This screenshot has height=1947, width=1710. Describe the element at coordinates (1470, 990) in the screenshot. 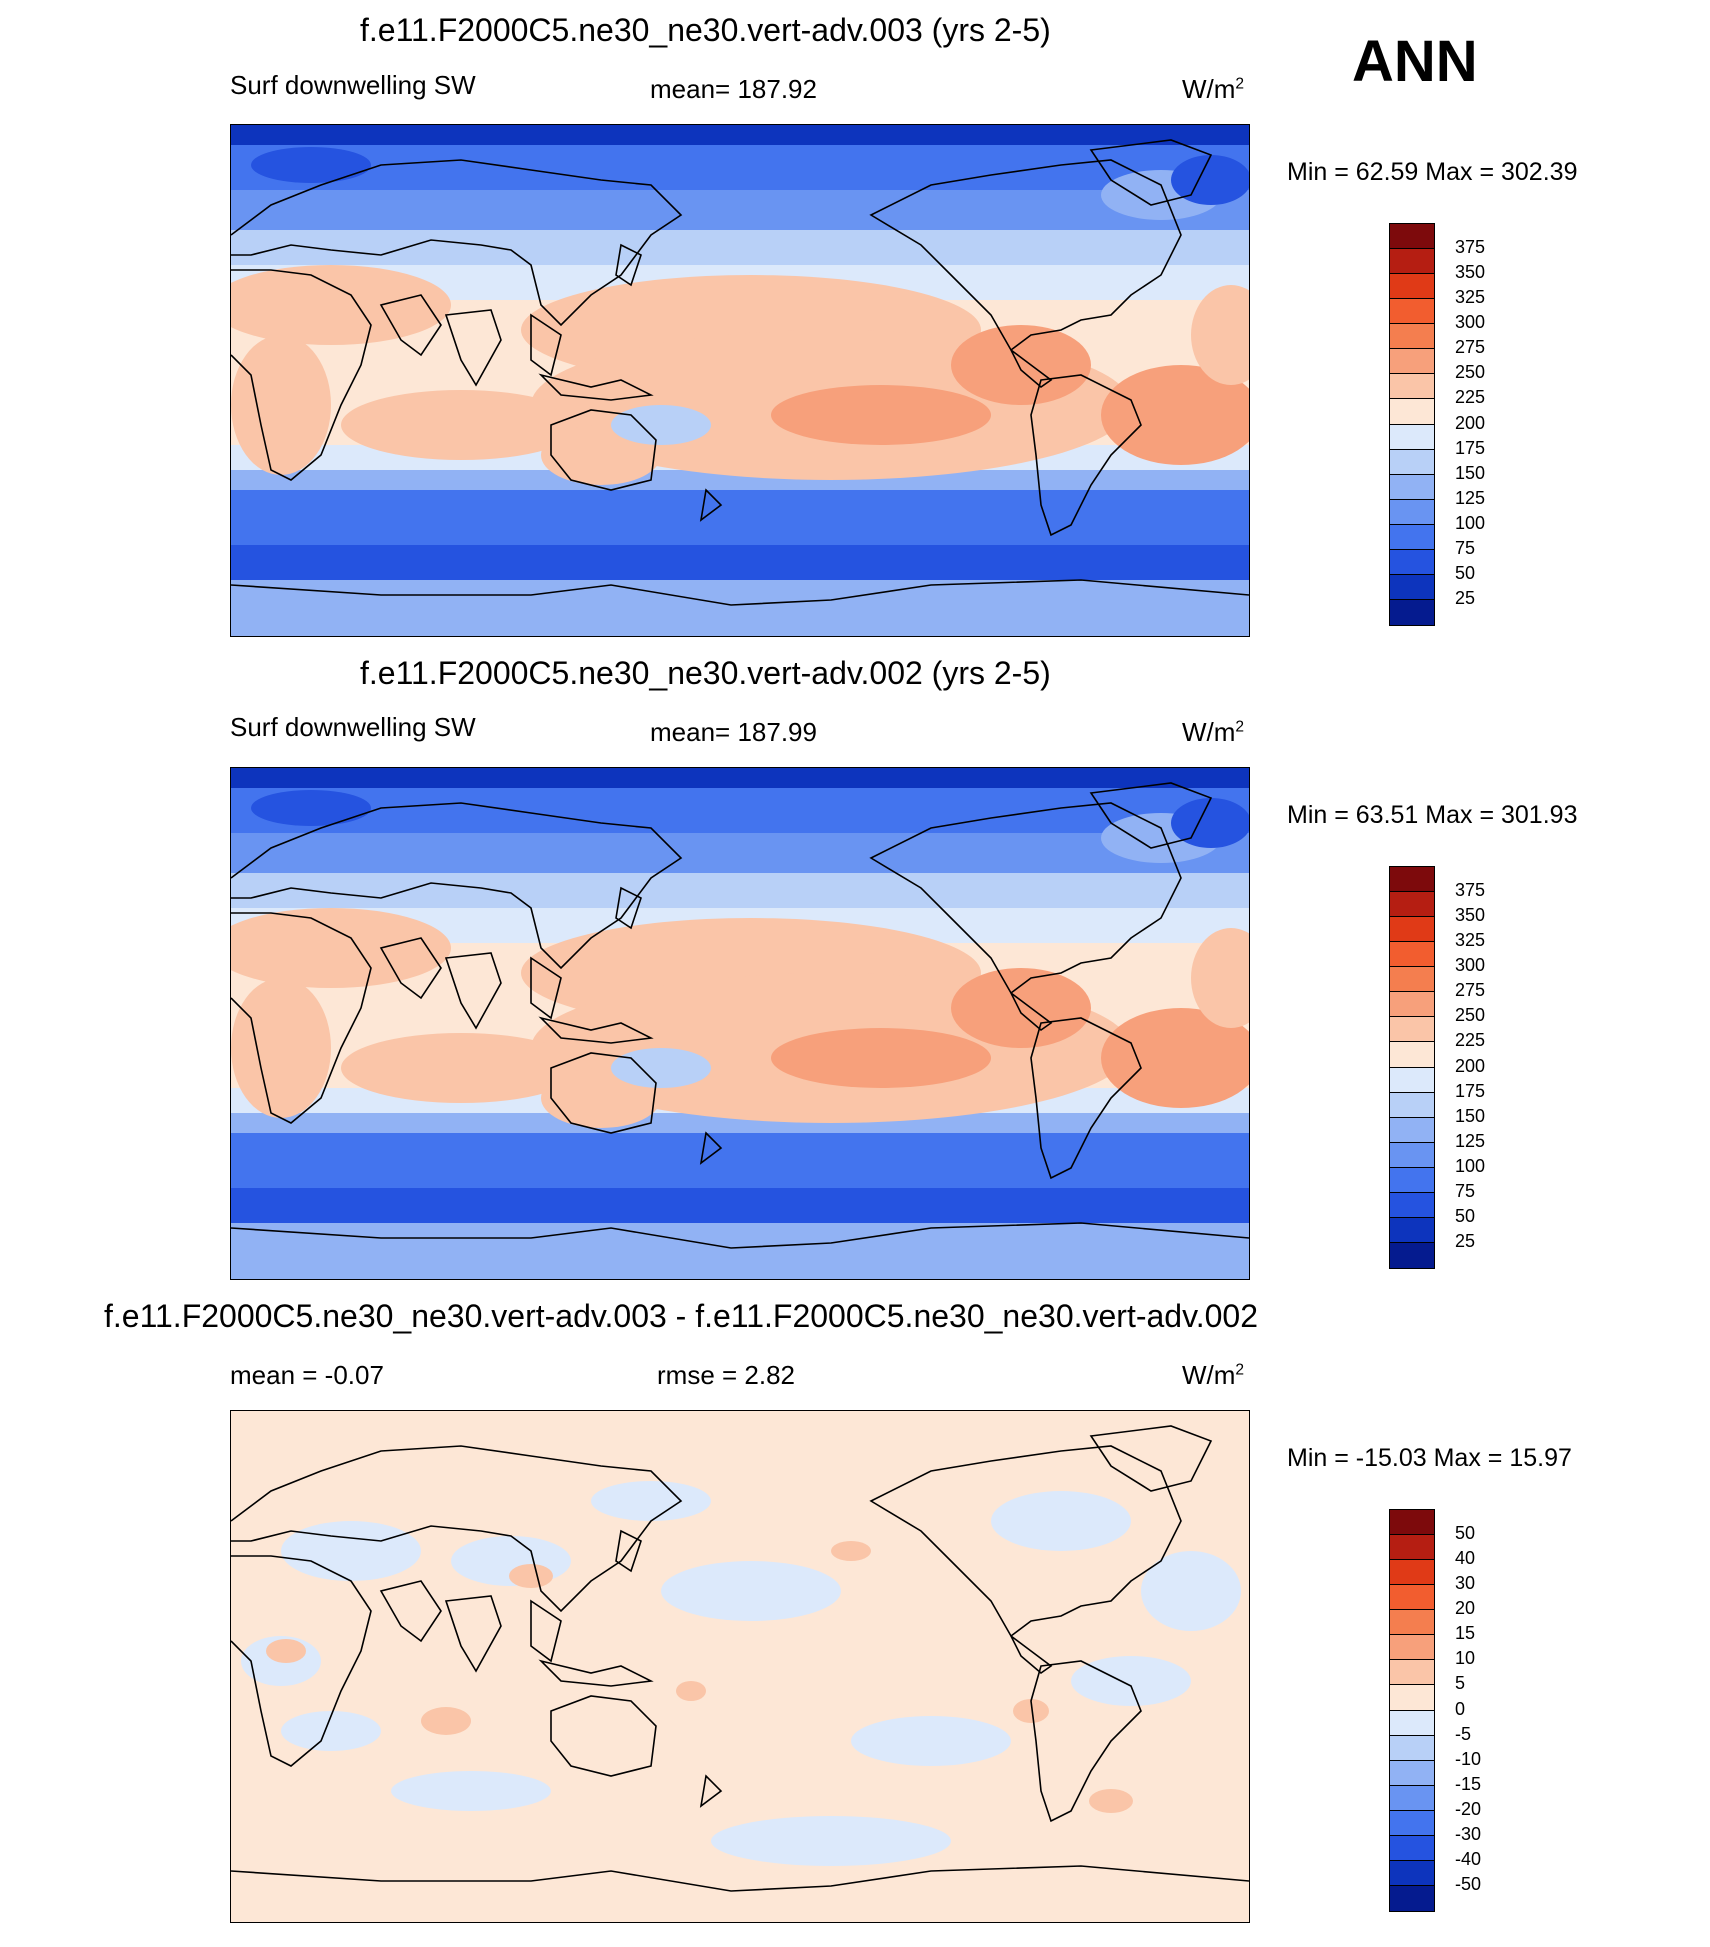

I see `colorbar-tick-label: 275` at that location.